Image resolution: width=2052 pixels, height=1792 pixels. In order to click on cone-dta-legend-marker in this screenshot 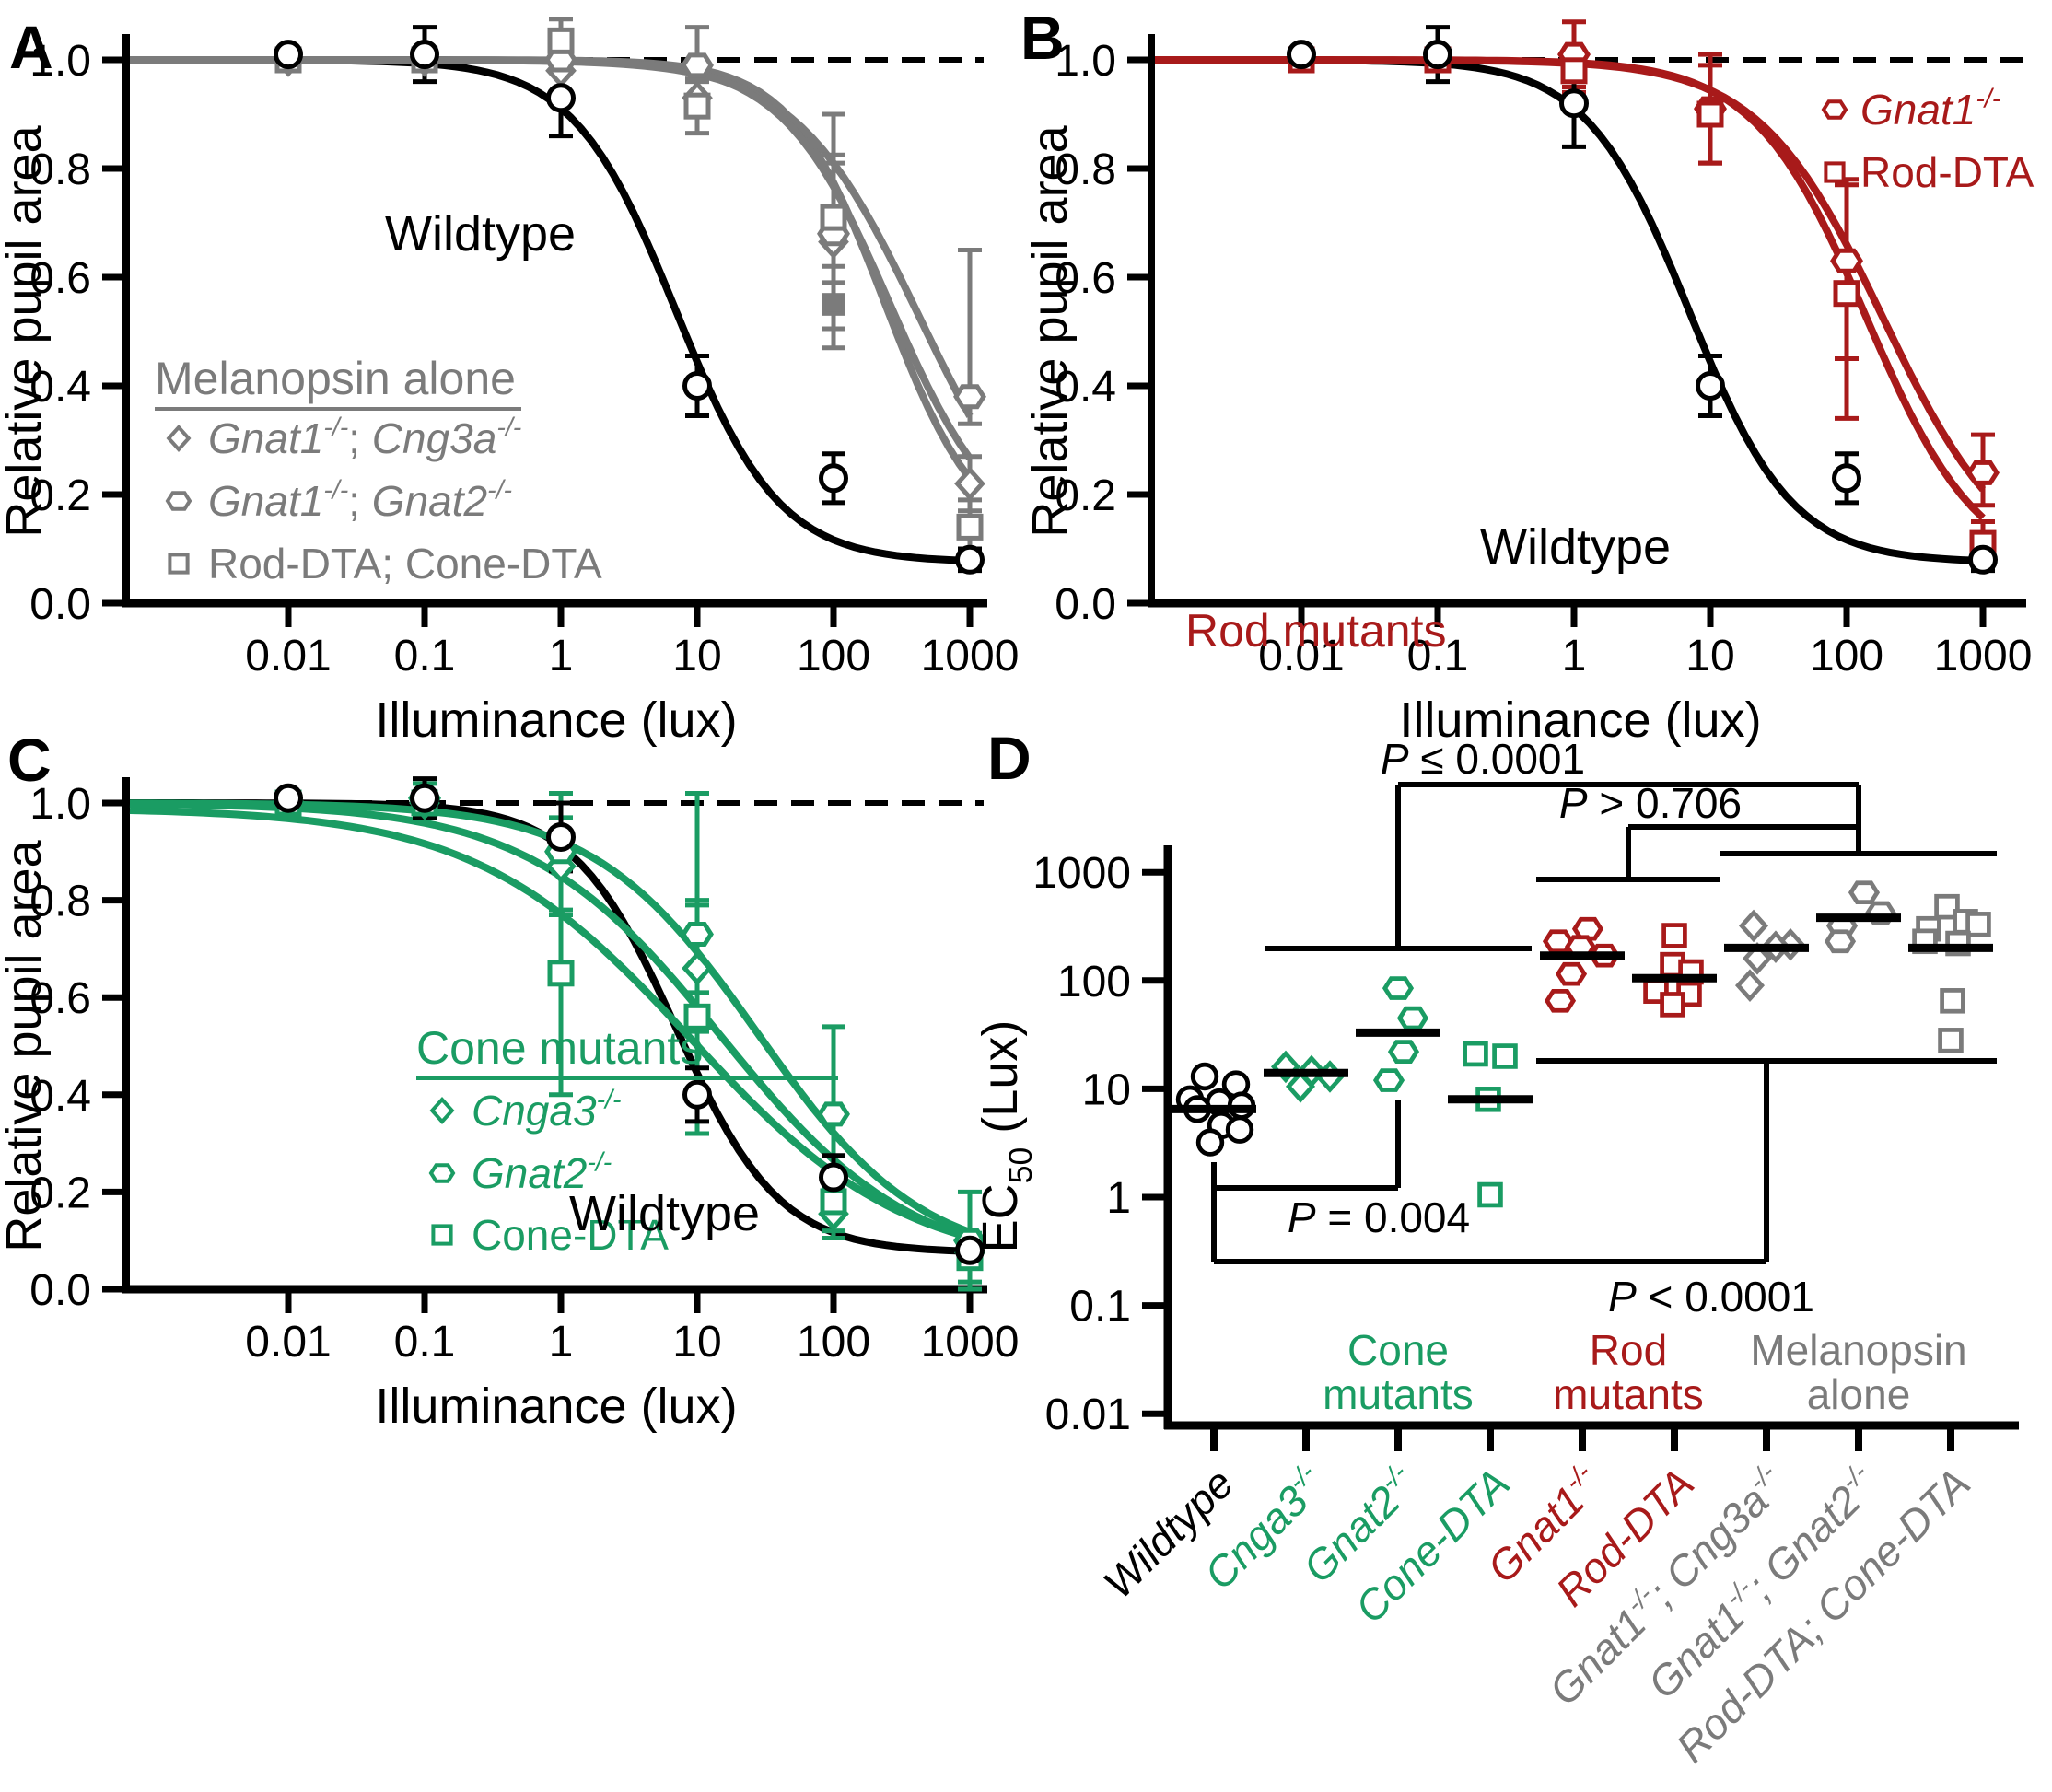, I will do `click(442, 1235)`.